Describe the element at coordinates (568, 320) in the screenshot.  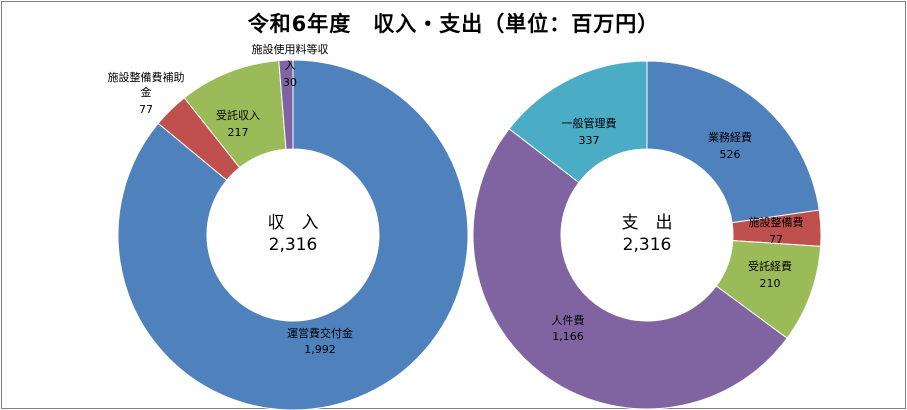
I see `expense-category-label-3: 人件費` at that location.